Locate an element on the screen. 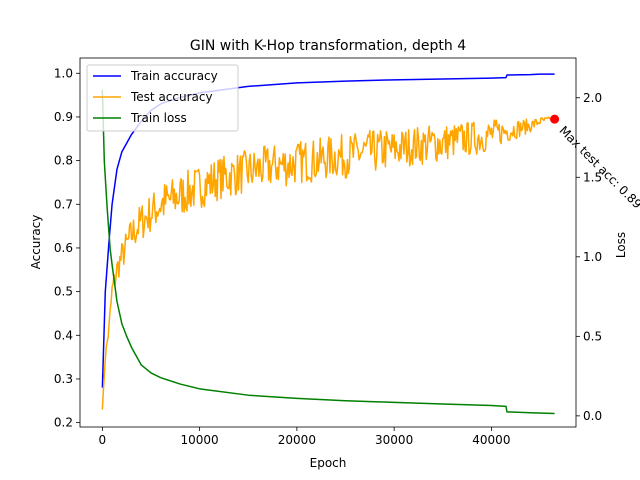  legend-label-train-loss: Train loss is located at coordinates (158, 118).